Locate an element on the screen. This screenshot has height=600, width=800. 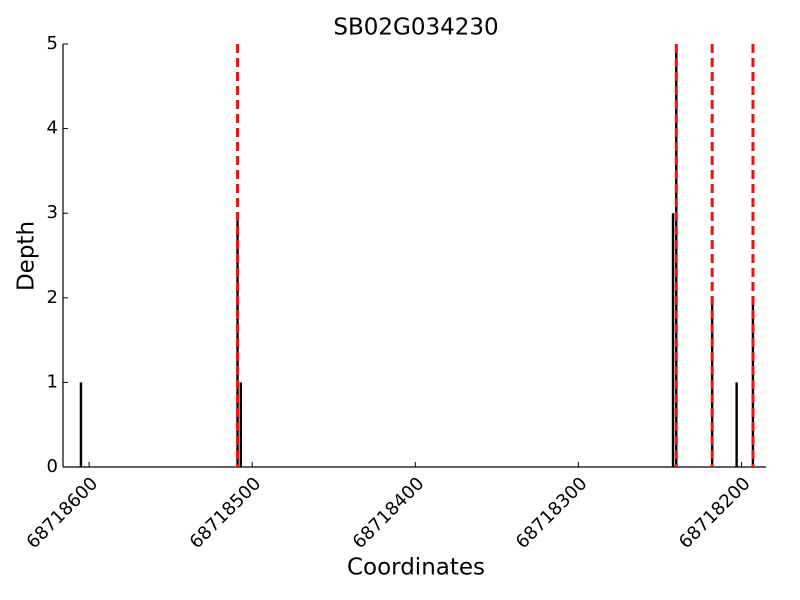
y-tick-label: 4 is located at coordinates (52, 128).